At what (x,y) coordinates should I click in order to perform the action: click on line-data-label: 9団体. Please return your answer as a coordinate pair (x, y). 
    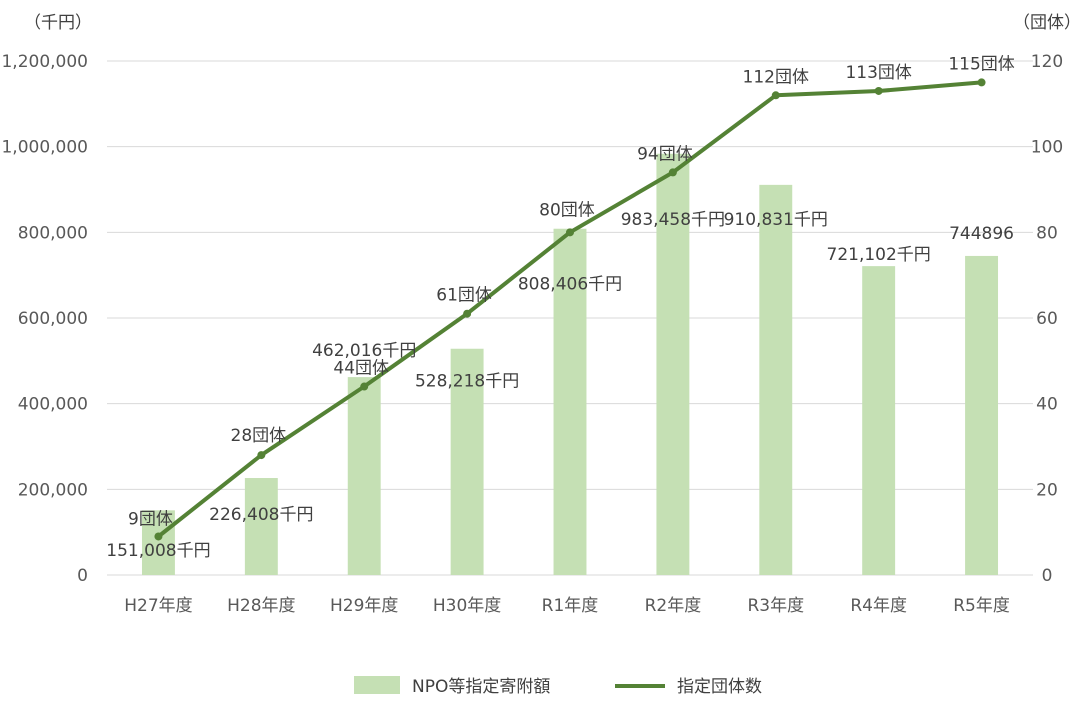
    Looking at the image, I should click on (150, 519).